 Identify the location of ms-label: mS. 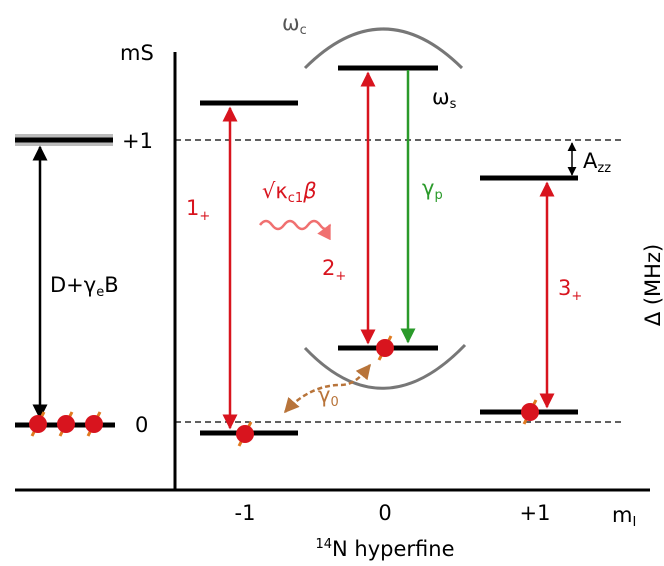
(137, 53).